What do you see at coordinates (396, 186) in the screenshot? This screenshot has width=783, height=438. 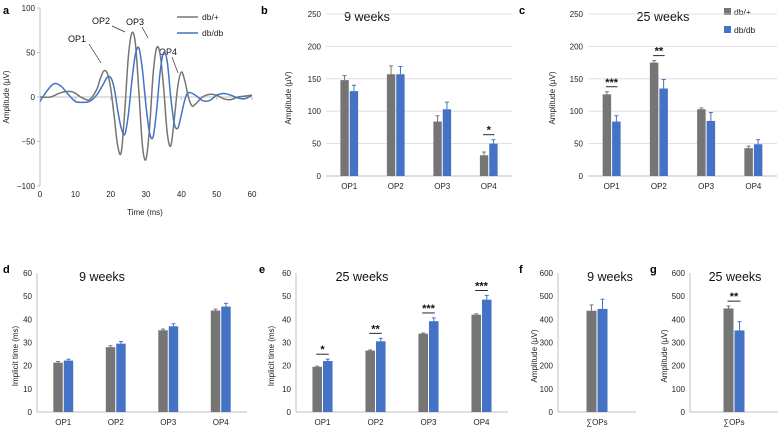 I see `panel-b-xtick-label: OP2` at bounding box center [396, 186].